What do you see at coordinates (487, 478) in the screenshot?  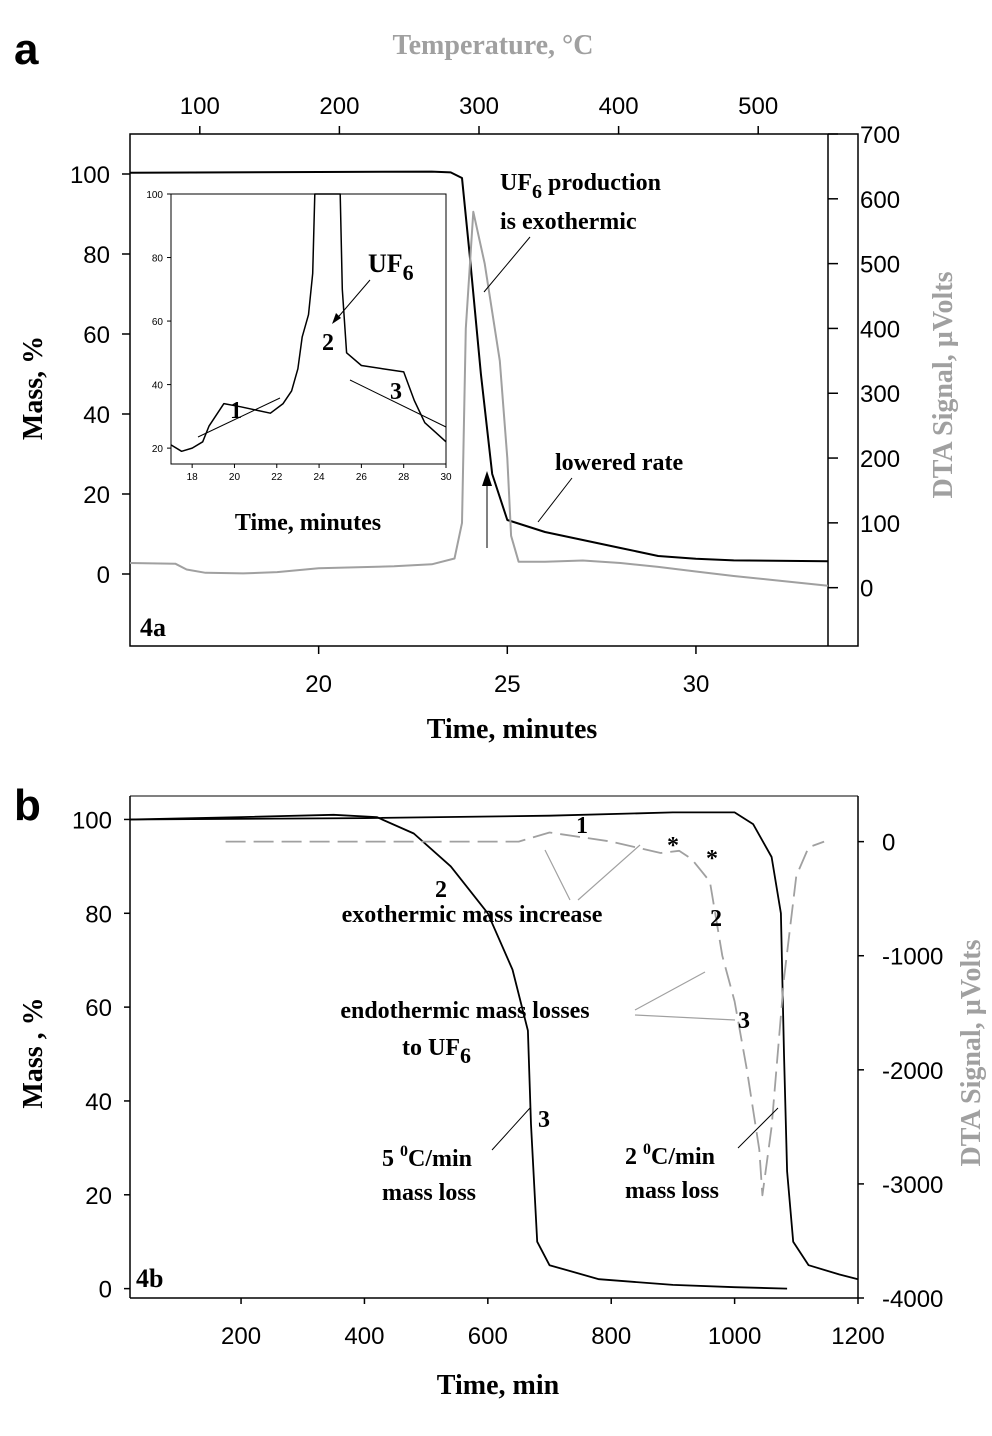 I see `peak-arrow-head` at bounding box center [487, 478].